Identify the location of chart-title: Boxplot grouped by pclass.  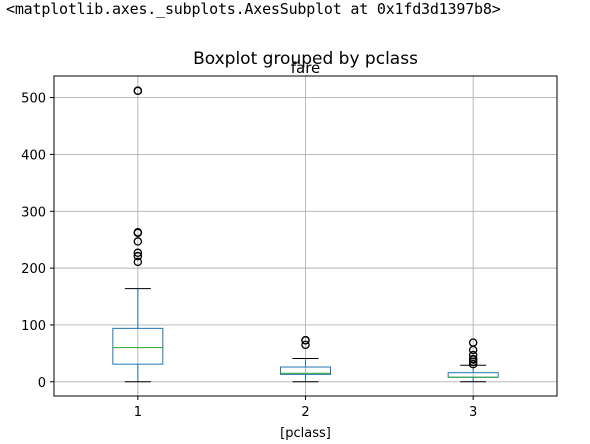
(305, 59).